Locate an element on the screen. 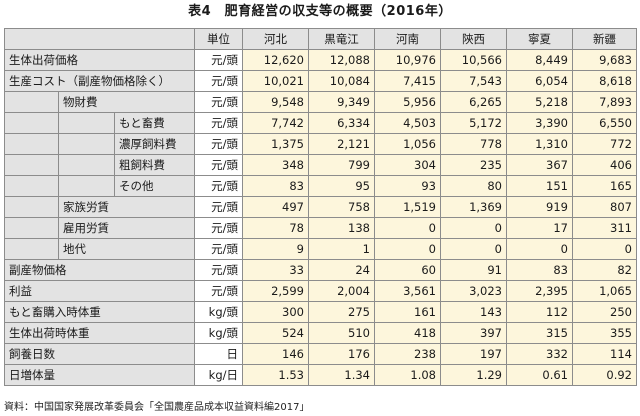  row-label: 副産物価格 is located at coordinates (99, 270).